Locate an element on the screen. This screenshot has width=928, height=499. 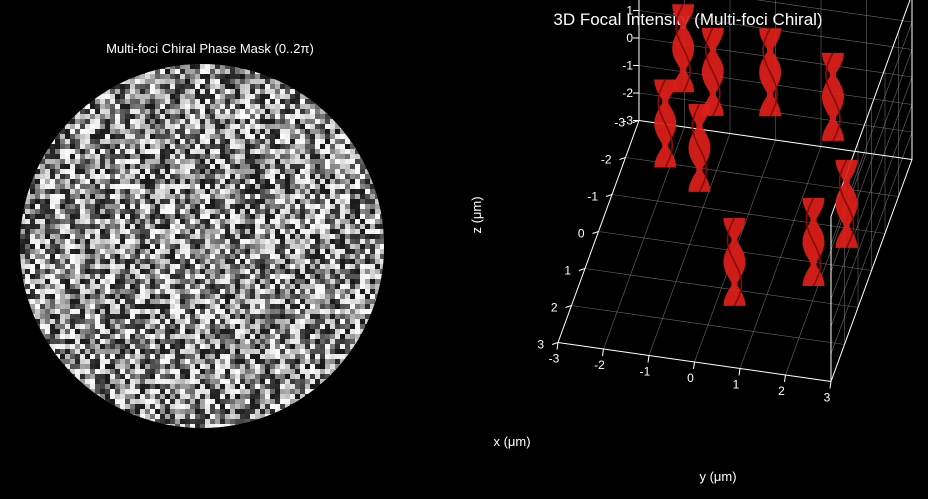
y-tick-mark is located at coordinates (557, 346).